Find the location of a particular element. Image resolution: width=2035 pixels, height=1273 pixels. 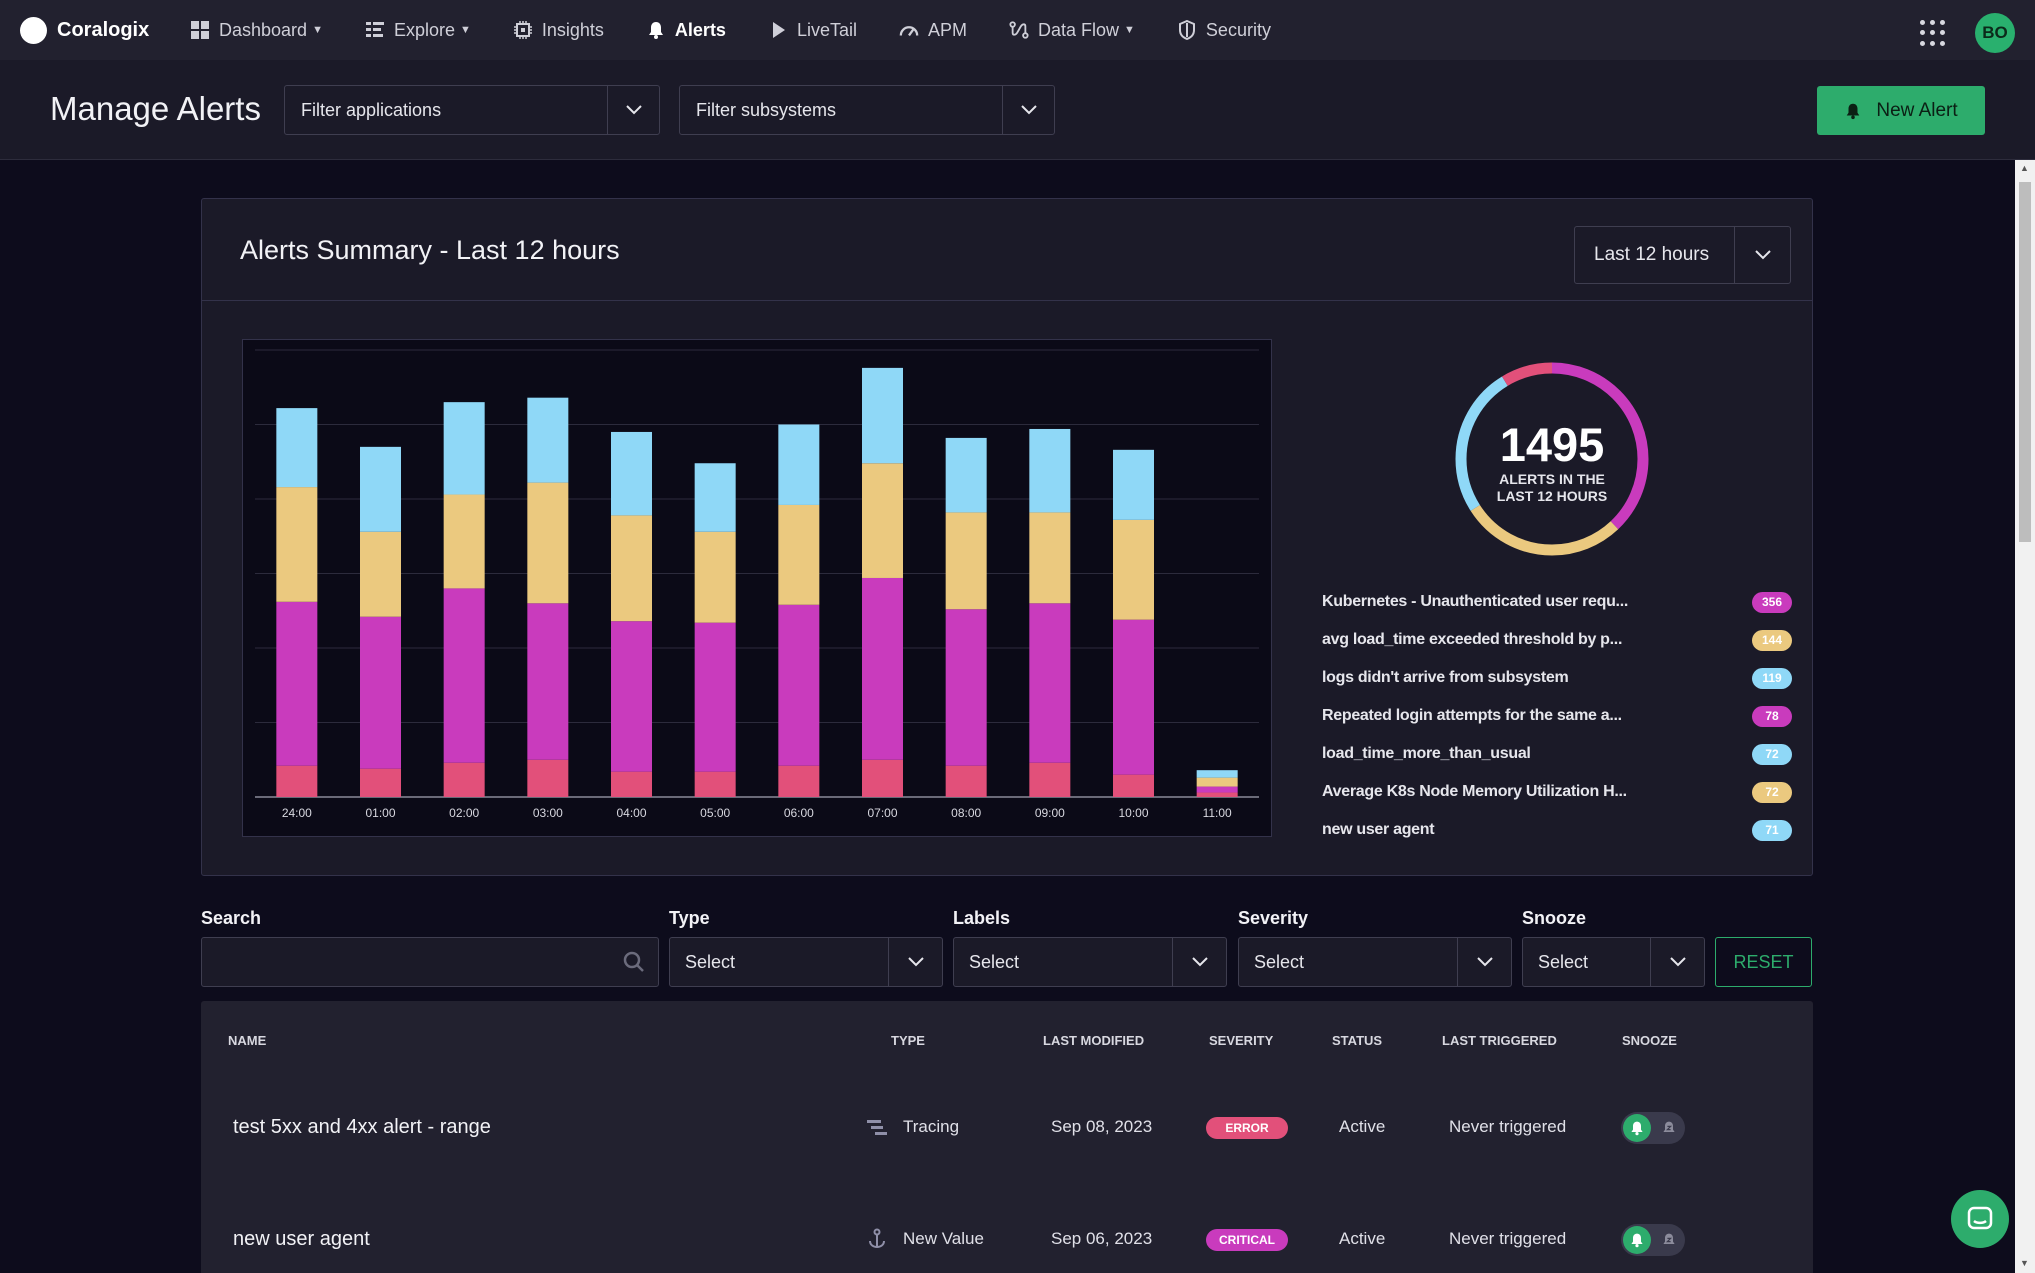

type-select: Select is located at coordinates (806, 962).